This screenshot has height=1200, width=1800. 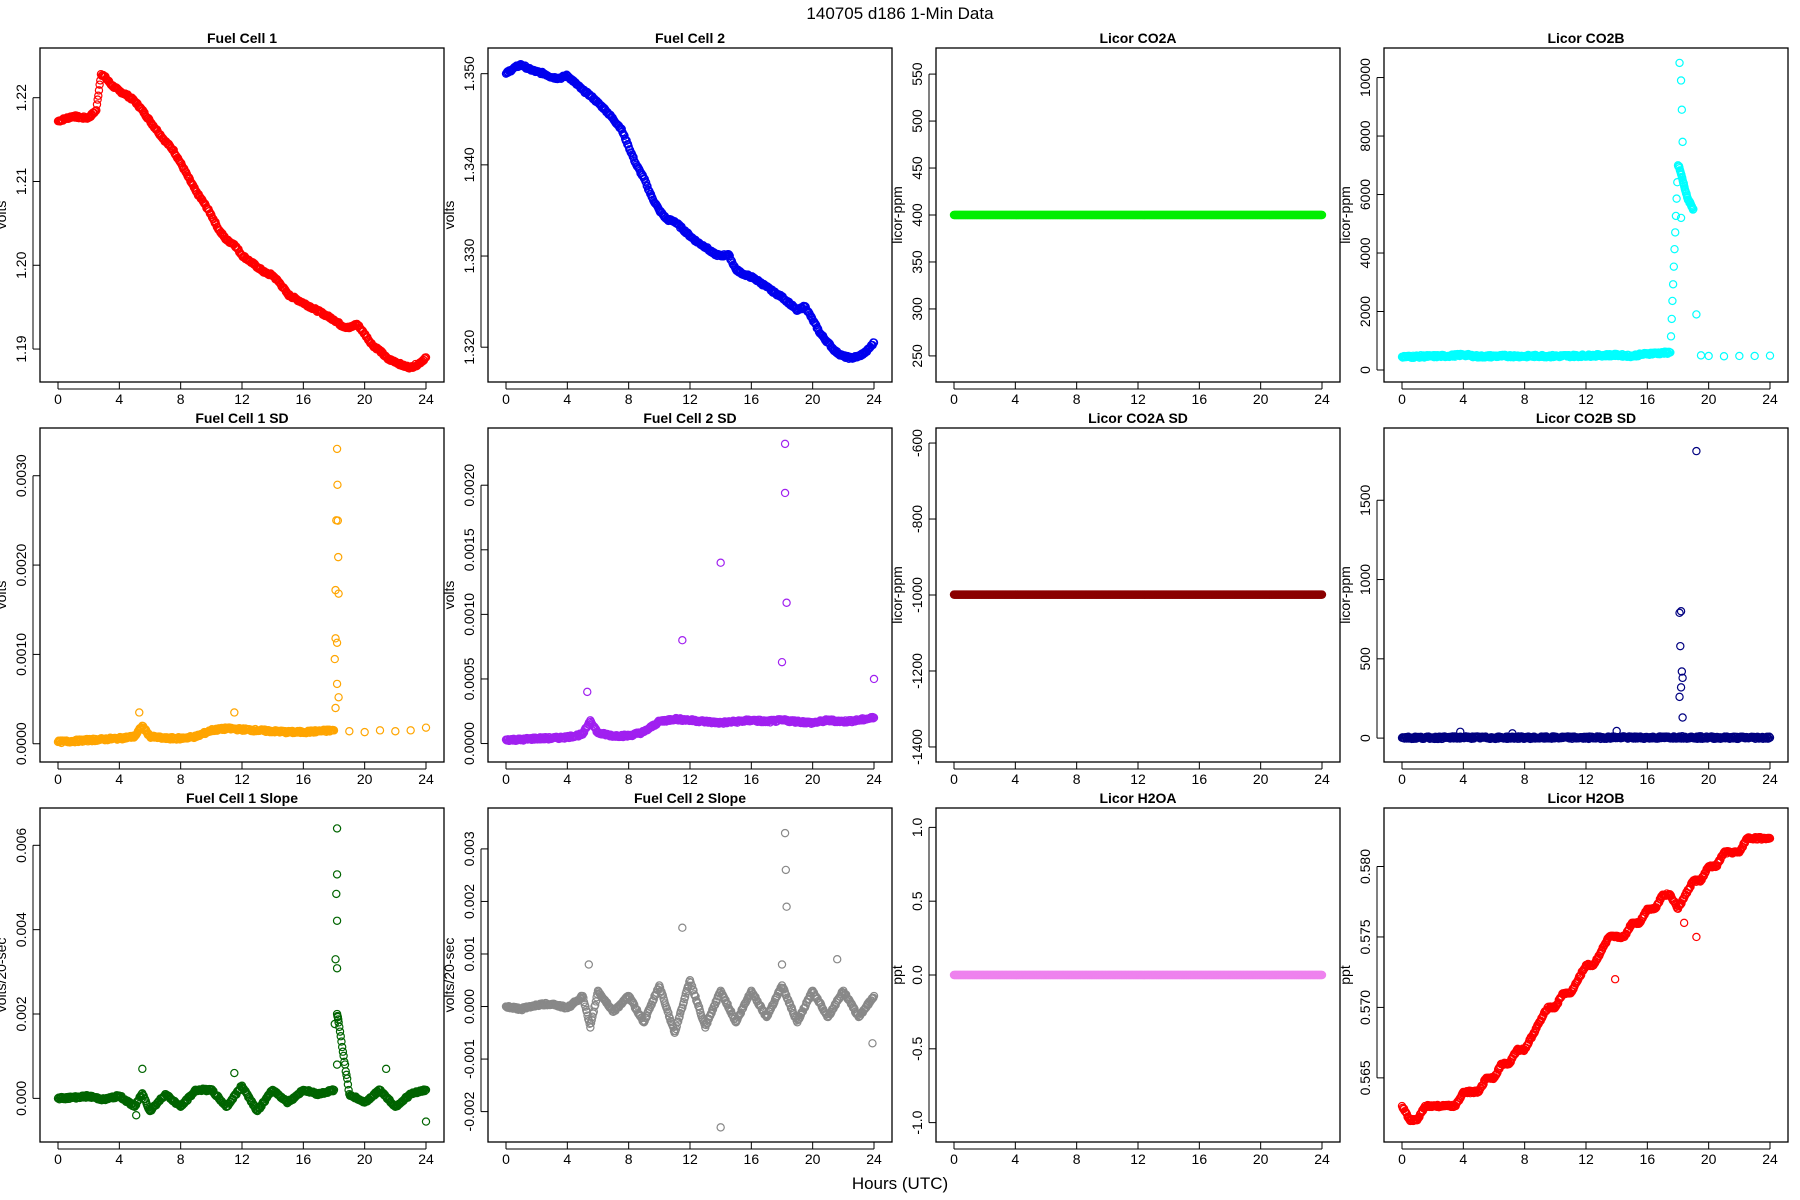 What do you see at coordinates (21, 1013) in the screenshot?
I see `y-tick-label: 0.002` at bounding box center [21, 1013].